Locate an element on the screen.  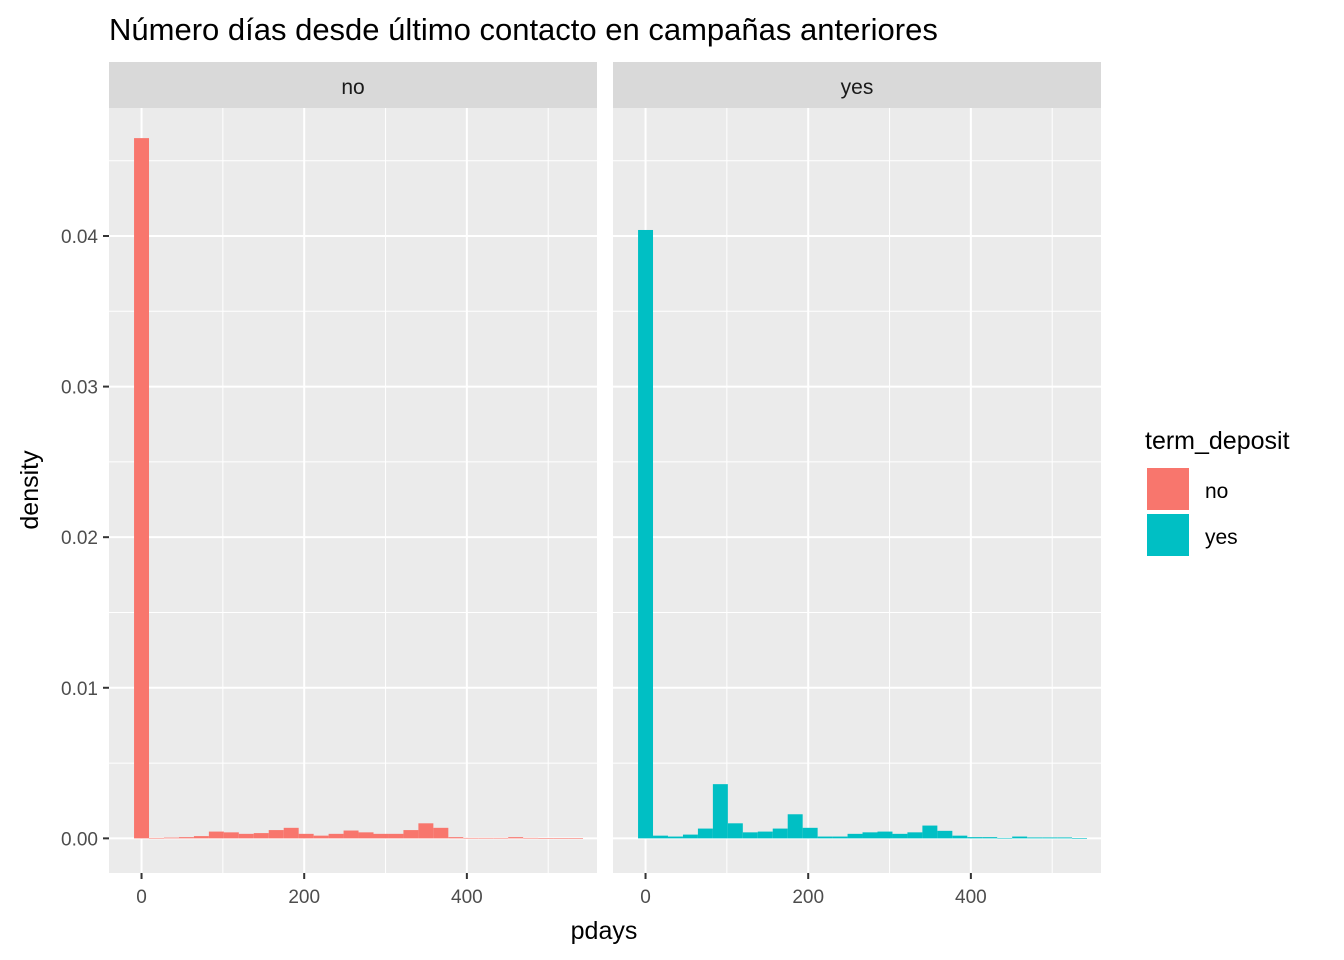
y-tick-label: 0.01 is located at coordinates (79, 689).